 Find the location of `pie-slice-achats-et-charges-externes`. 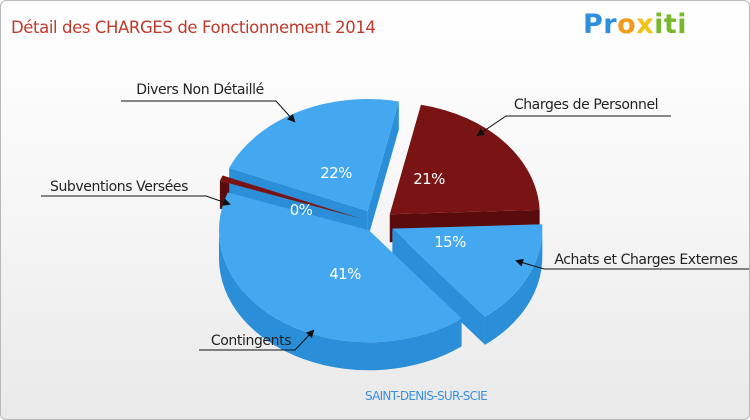

pie-slice-achats-et-charges-externes is located at coordinates (467, 270).